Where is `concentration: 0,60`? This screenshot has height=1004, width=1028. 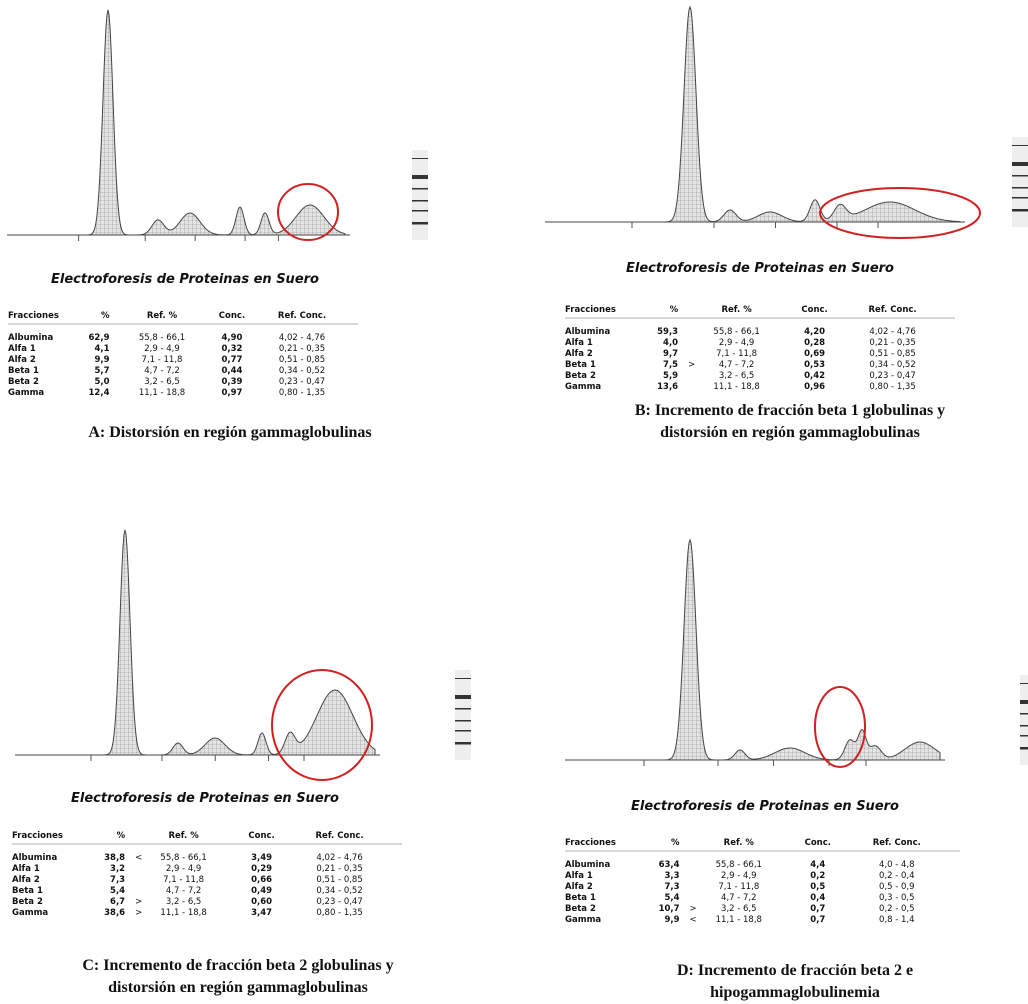
concentration: 0,60 is located at coordinates (261, 902).